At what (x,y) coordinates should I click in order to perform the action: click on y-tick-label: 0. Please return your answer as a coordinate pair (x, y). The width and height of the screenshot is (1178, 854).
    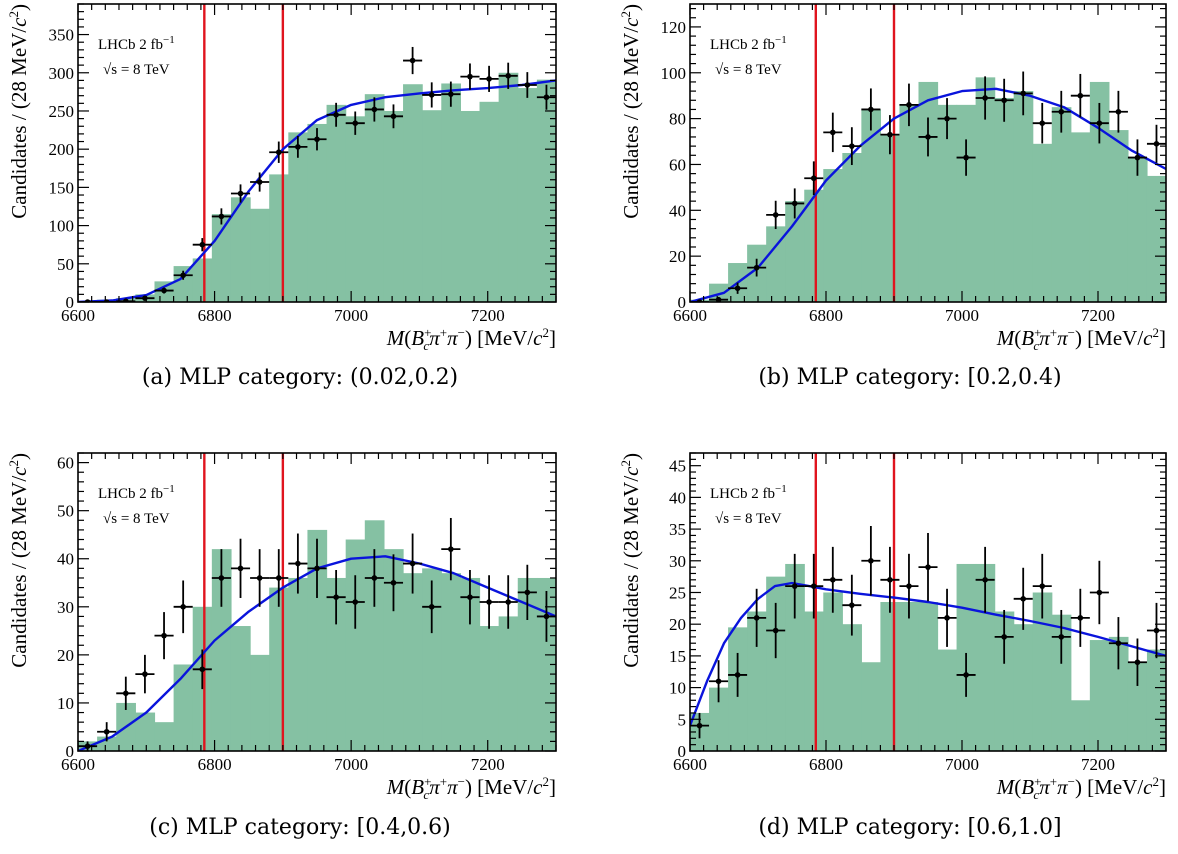
    Looking at the image, I should click on (682, 751).